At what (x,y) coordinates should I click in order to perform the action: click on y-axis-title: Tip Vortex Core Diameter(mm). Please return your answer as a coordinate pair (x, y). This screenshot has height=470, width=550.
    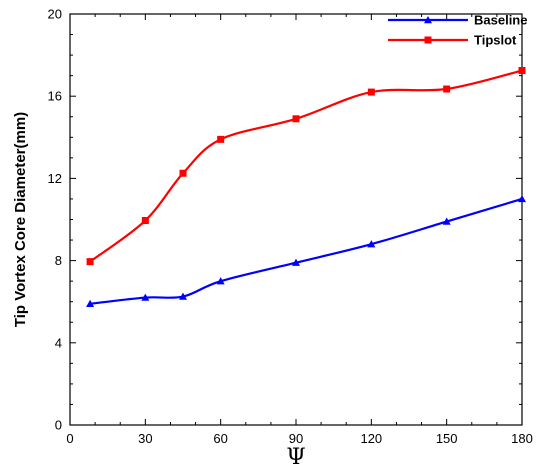
    Looking at the image, I should click on (20, 219).